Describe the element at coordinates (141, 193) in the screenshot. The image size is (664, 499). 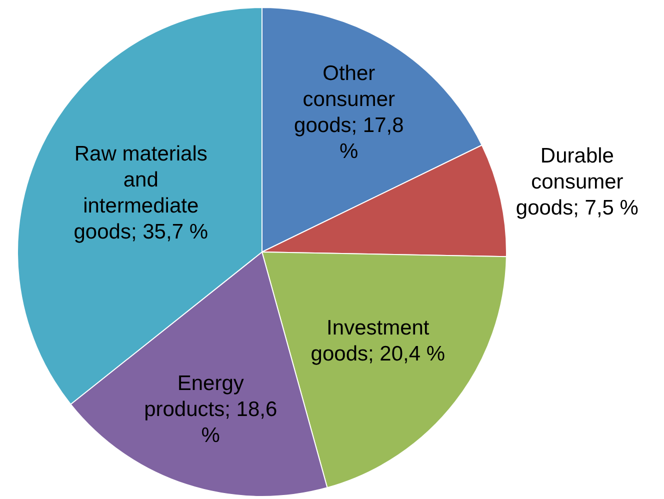
I see `slice-label: Raw materials and intermediate goods; 35,7 %` at that location.